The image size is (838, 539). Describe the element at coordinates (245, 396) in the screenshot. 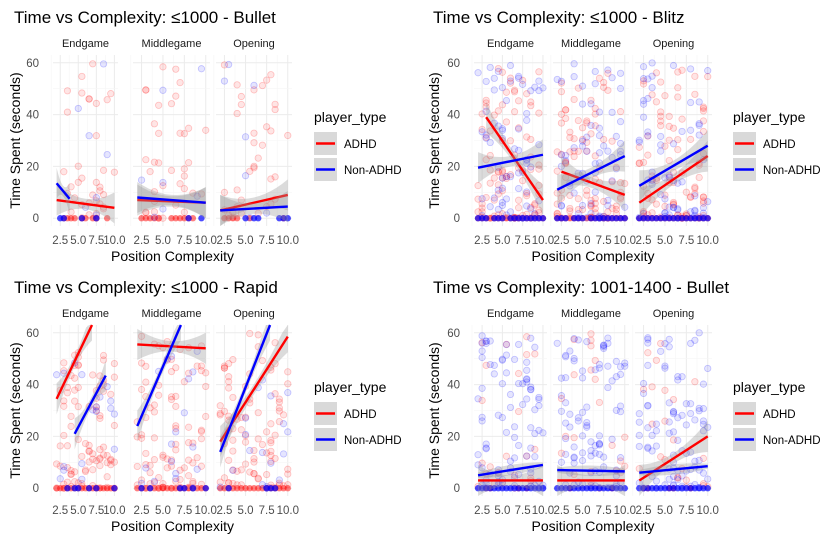

I see `confidence-band-non-adhd` at that location.